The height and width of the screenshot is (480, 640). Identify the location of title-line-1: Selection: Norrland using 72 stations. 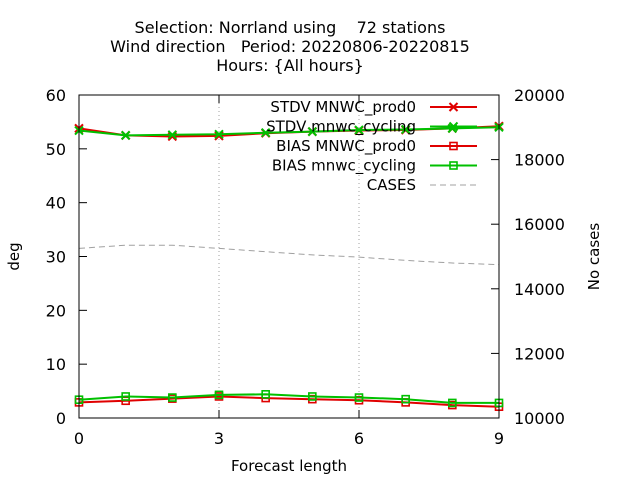
(290, 27).